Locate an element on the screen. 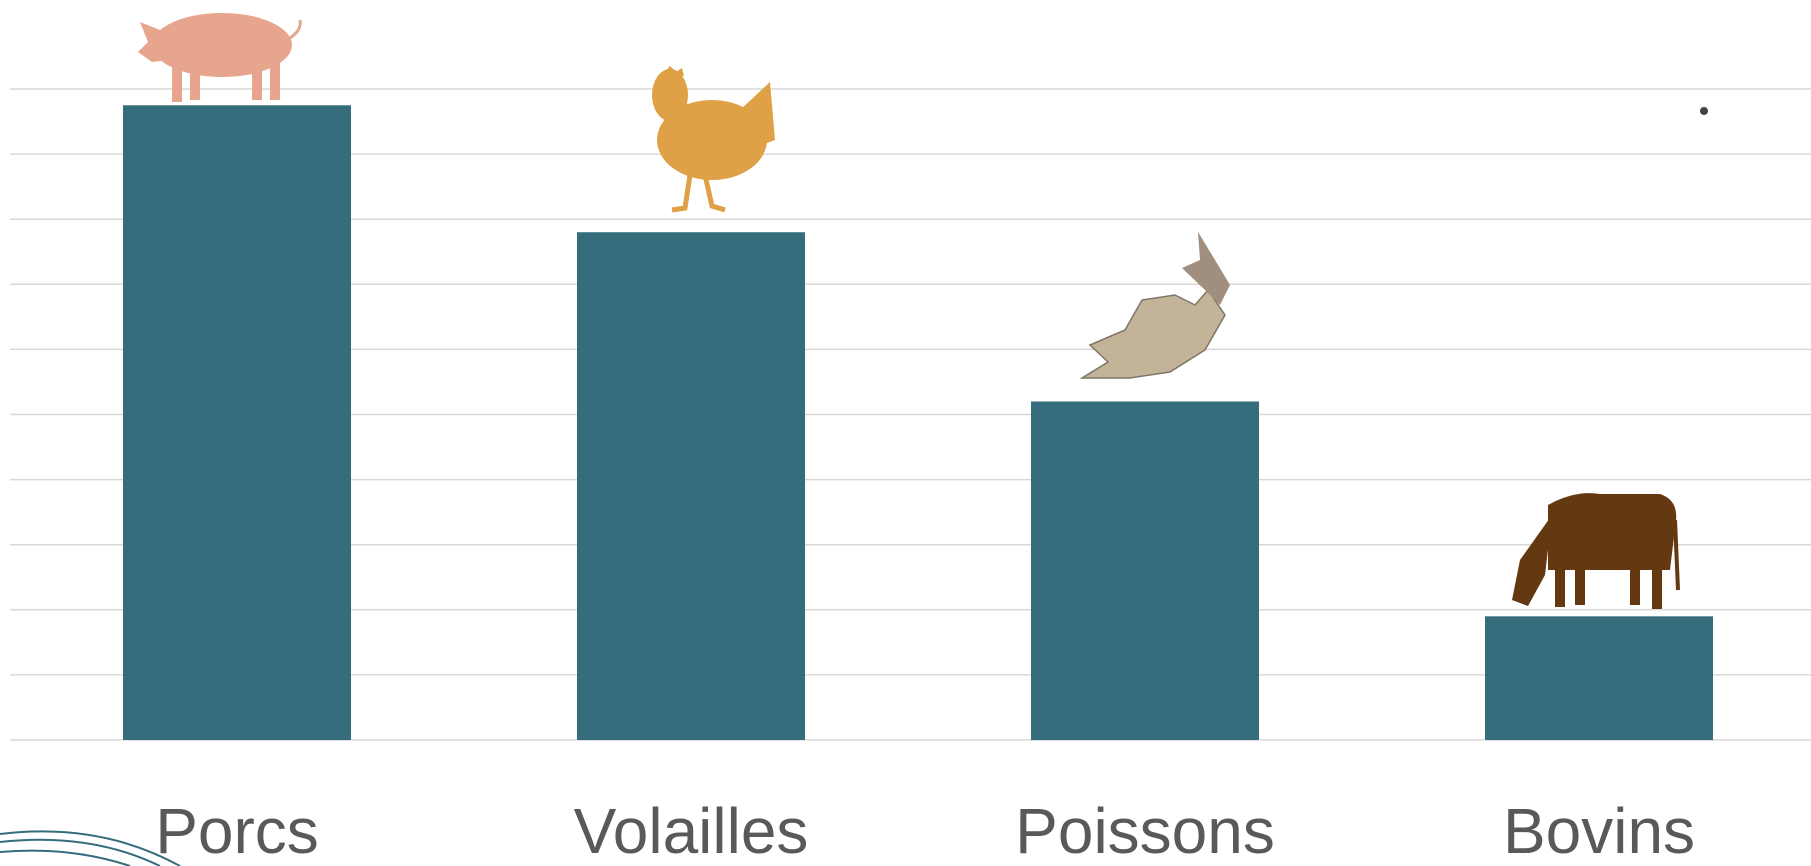 The width and height of the screenshot is (1811, 866). dot is located at coordinates (1704, 111).